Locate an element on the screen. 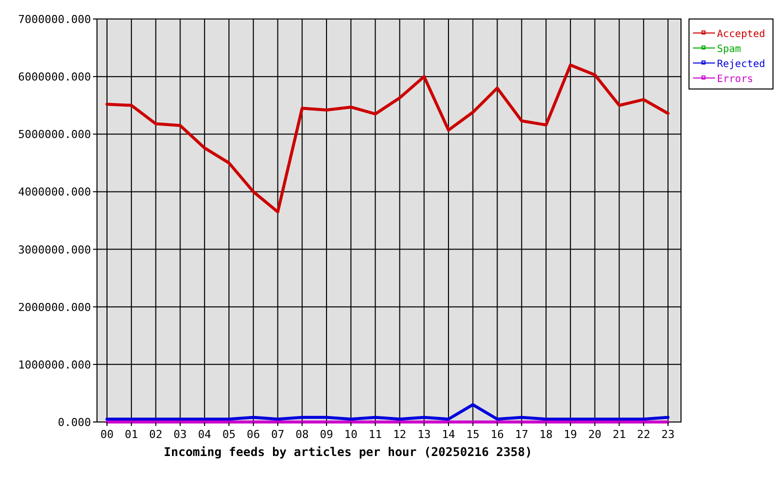 This screenshot has width=780, height=480. y-tick-label: 6000000.000 is located at coordinates (54, 77).